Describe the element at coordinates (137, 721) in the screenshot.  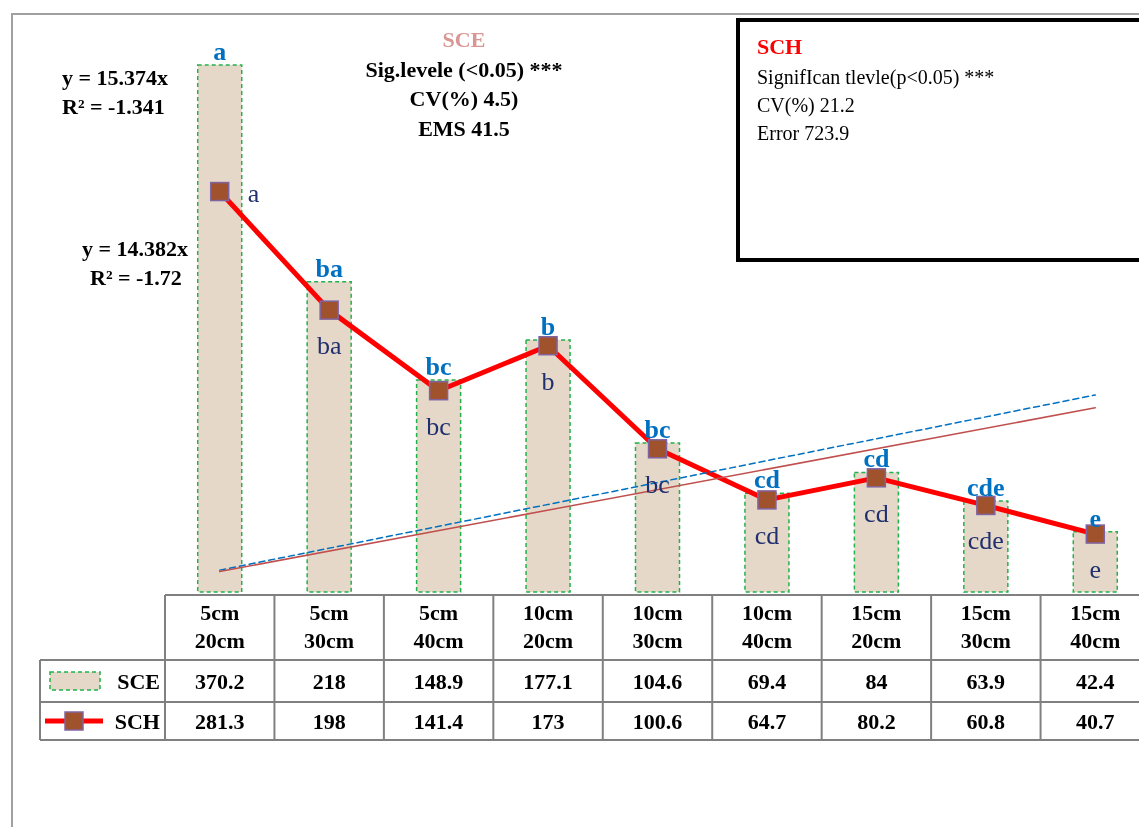
I see `legend-label: SCH` at that location.